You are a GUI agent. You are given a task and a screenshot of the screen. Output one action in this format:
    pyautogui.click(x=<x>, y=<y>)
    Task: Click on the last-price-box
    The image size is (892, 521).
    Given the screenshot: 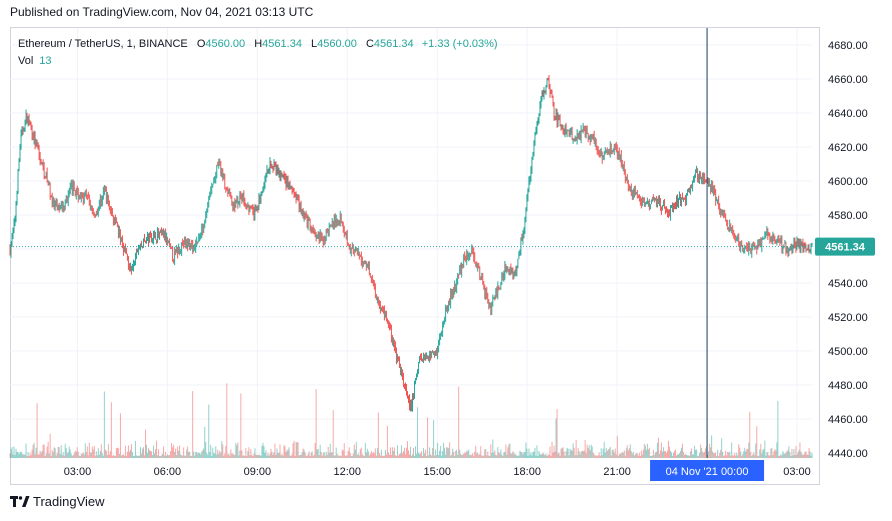 What is the action you would take?
    pyautogui.click(x=845, y=246)
    